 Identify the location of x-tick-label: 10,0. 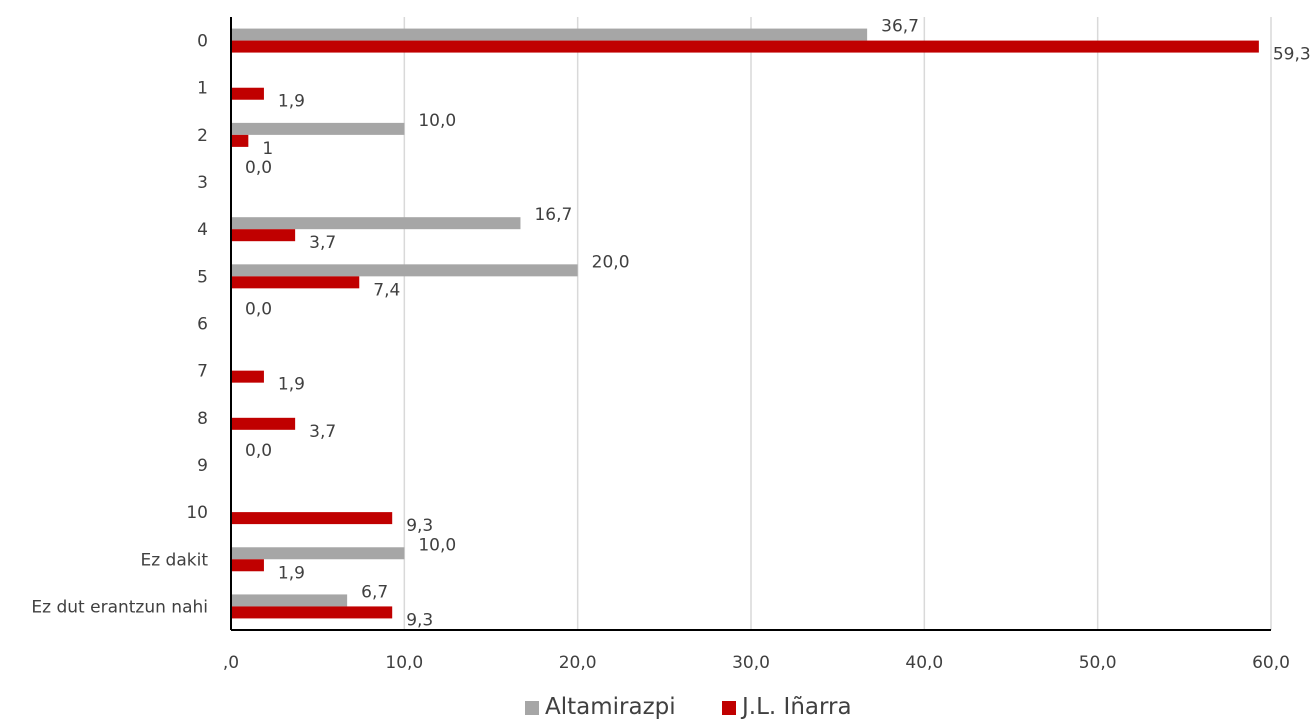
(404, 663).